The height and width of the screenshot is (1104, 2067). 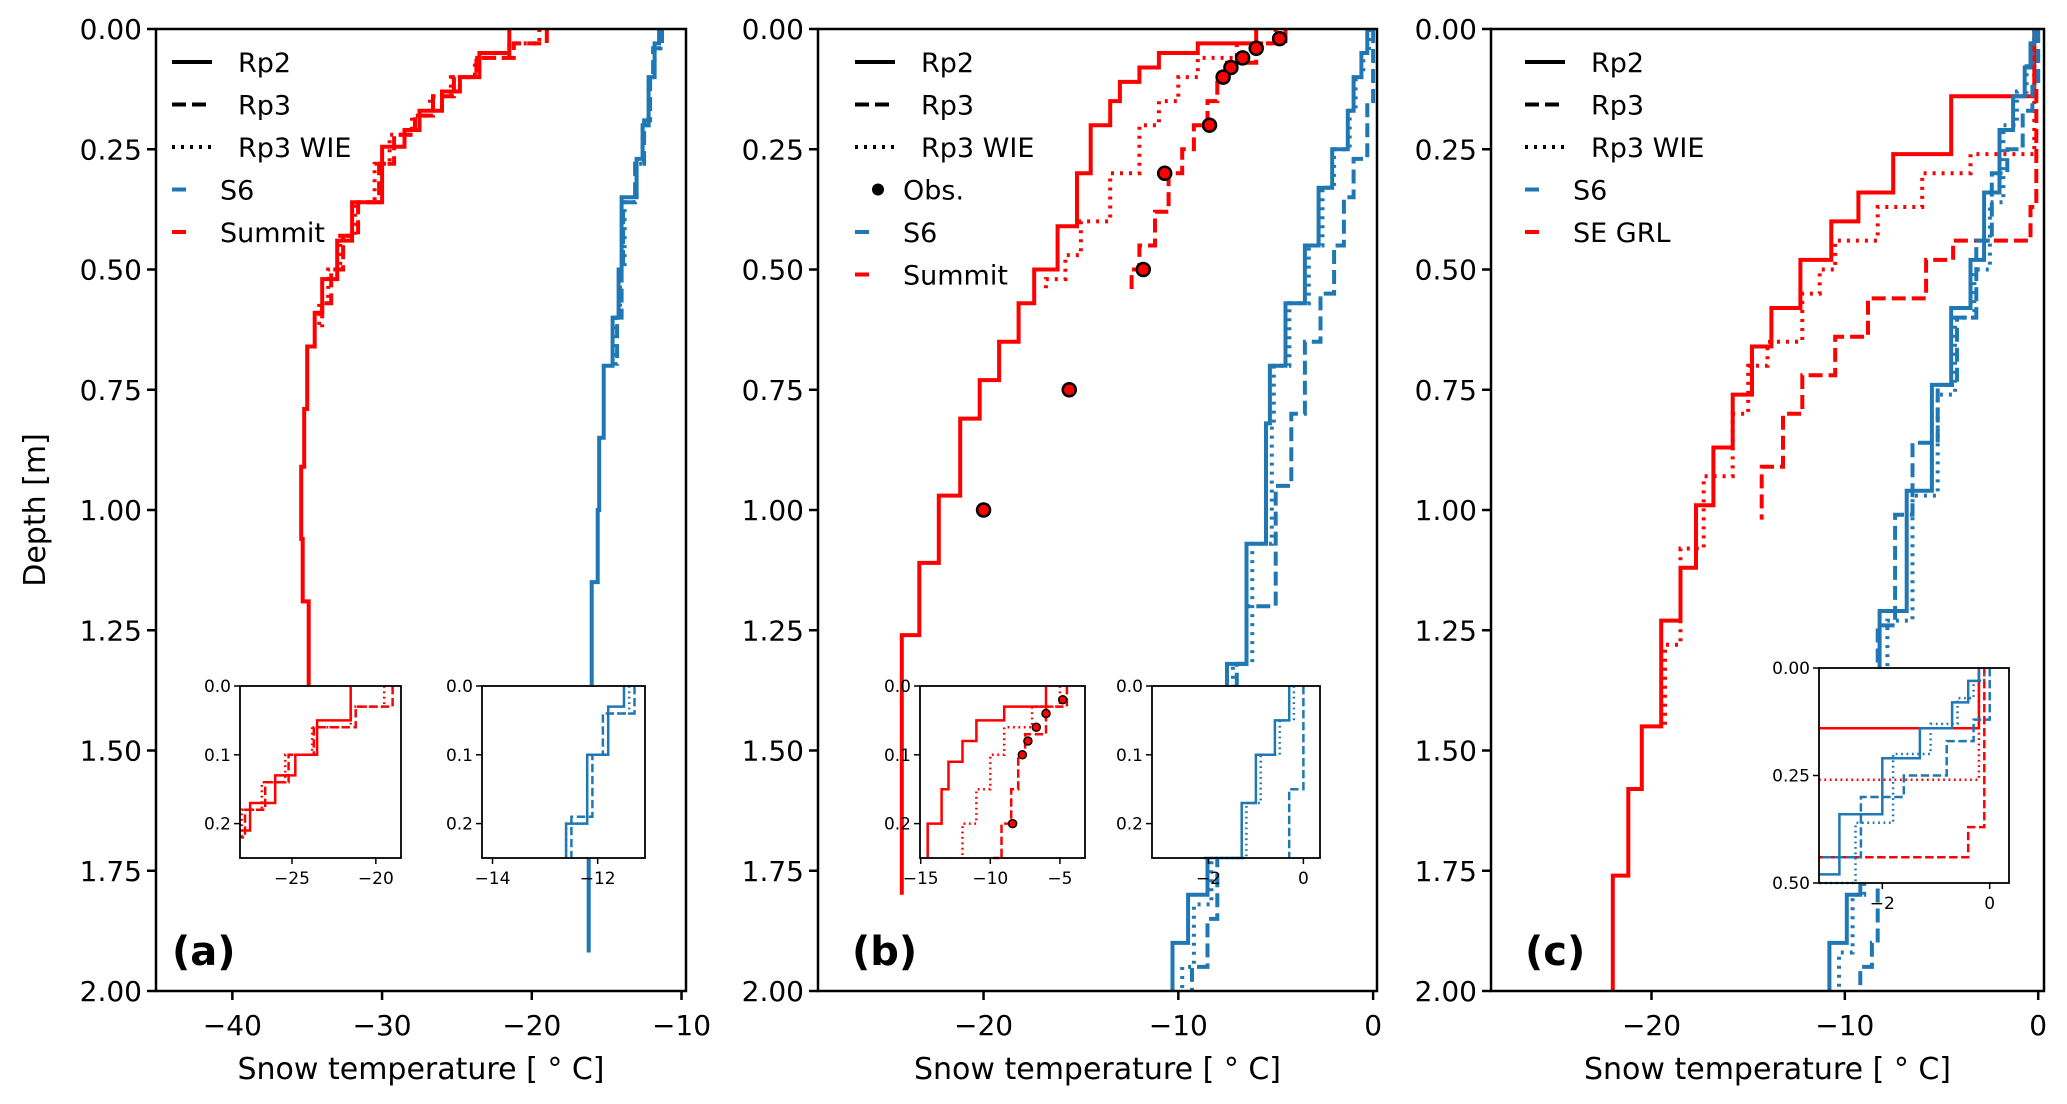 I want to click on panel-label: (c), so click(x=1555, y=952).